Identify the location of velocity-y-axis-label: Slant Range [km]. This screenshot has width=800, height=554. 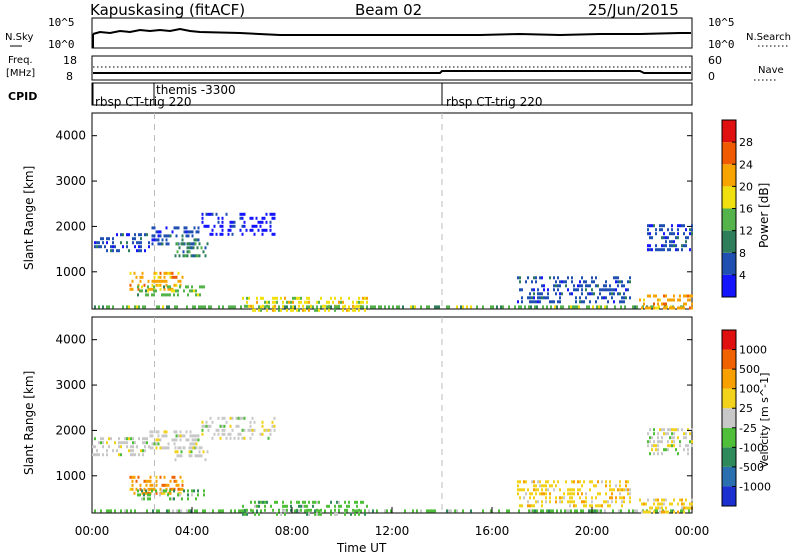
(29, 423).